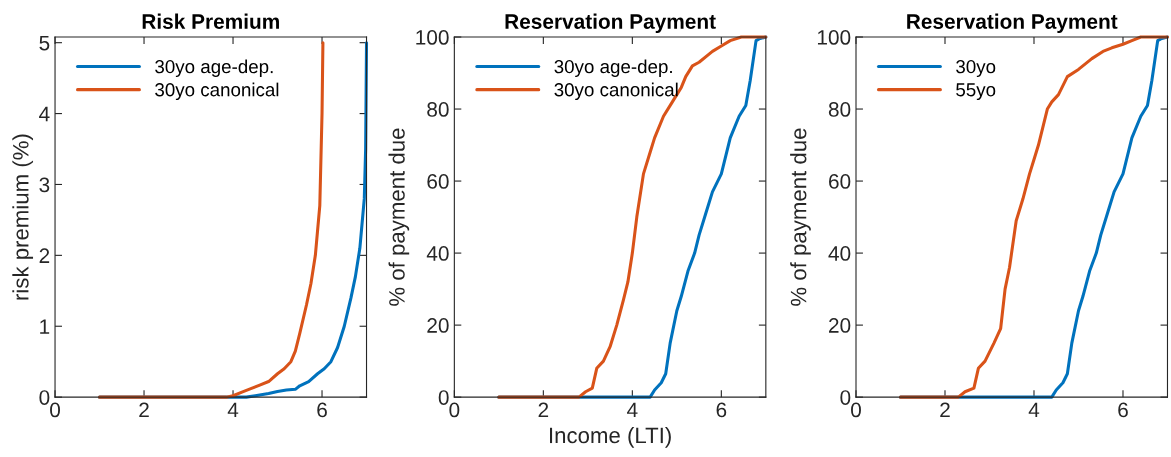  What do you see at coordinates (44, 185) in the screenshot?
I see `y-tick-label: 3` at bounding box center [44, 185].